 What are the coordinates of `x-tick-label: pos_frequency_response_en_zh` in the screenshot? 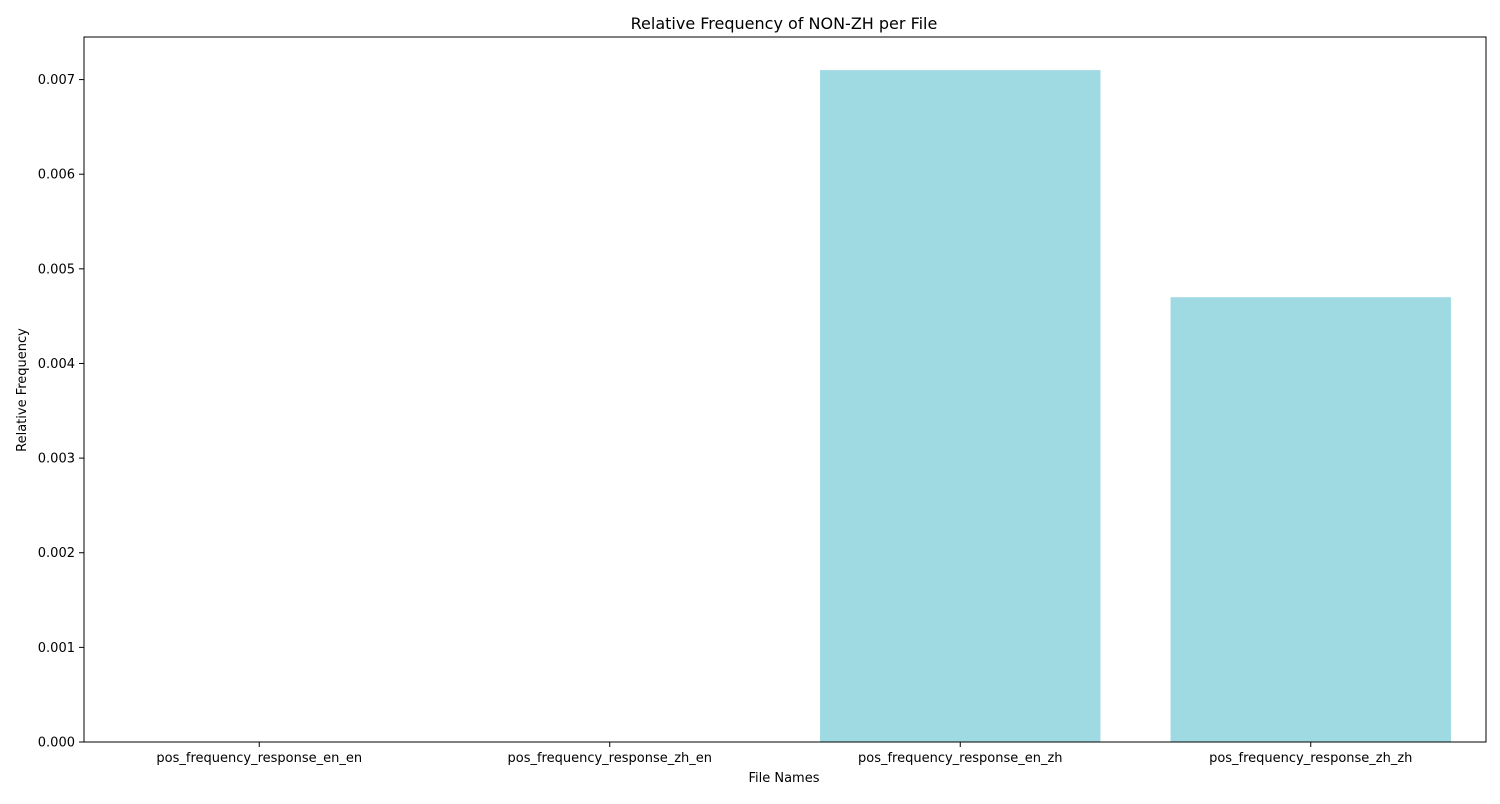 It's located at (960, 758).